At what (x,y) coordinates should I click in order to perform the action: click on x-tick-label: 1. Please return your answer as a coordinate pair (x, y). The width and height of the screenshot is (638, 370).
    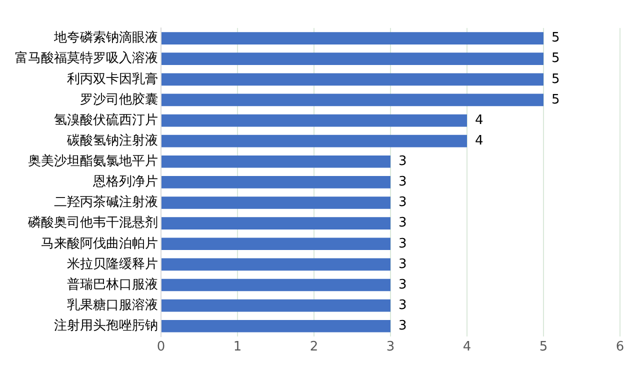
    Looking at the image, I should click on (237, 347).